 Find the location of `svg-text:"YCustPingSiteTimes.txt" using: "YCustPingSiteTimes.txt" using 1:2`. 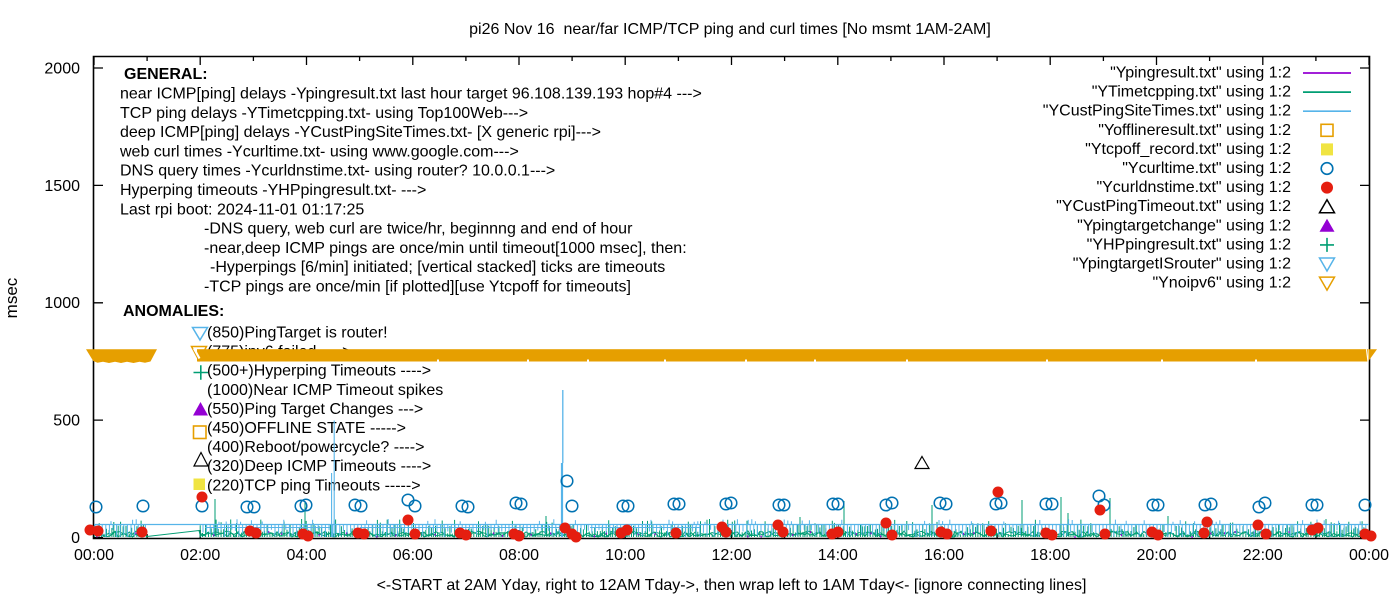

svg-text:"YCustPingSiteTimes.txt" using: "YCustPingSiteTimes.txt" using 1:2 is located at coordinates (1167, 111).